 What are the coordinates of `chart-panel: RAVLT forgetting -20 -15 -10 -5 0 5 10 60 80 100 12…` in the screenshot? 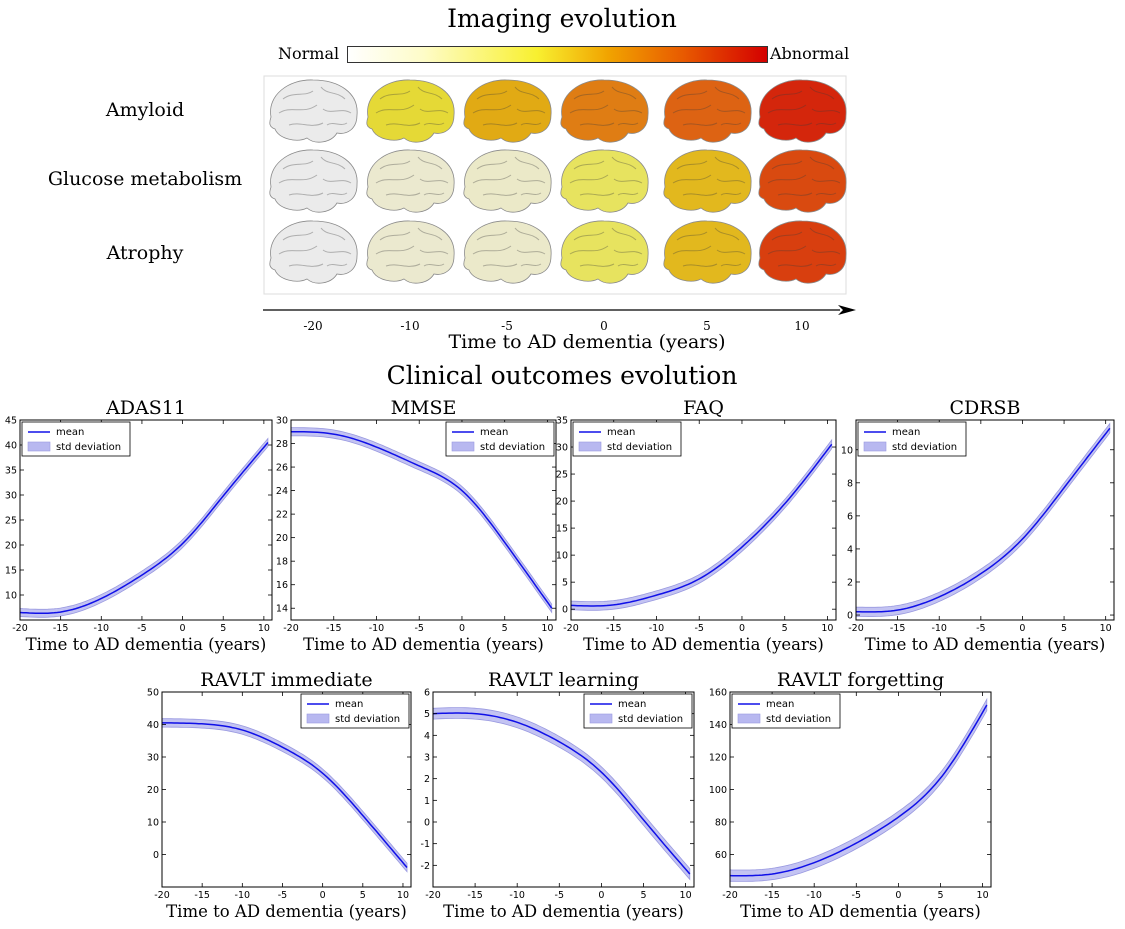 It's located at (850, 795).